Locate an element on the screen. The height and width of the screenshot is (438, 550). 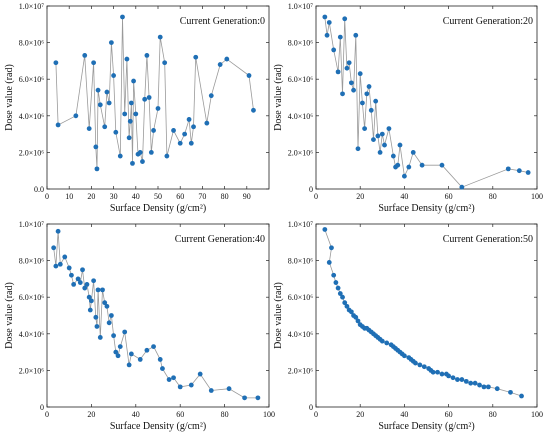
y-tick-label: 0 is located at coordinates (42, 407).